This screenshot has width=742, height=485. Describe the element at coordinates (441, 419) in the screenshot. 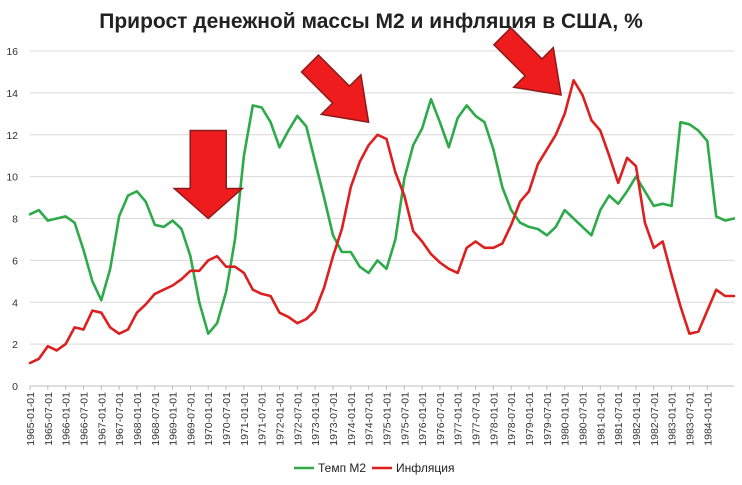

I see `x-tick-label: 1976-07-01` at that location.